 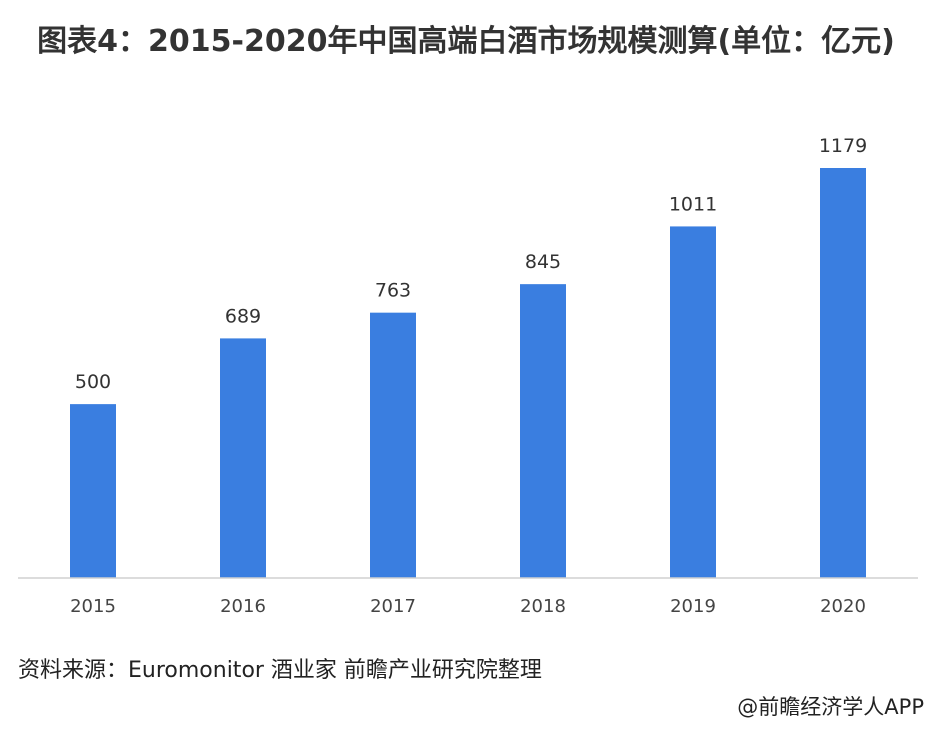 What do you see at coordinates (93, 382) in the screenshot?
I see `data-label-2015: 500` at bounding box center [93, 382].